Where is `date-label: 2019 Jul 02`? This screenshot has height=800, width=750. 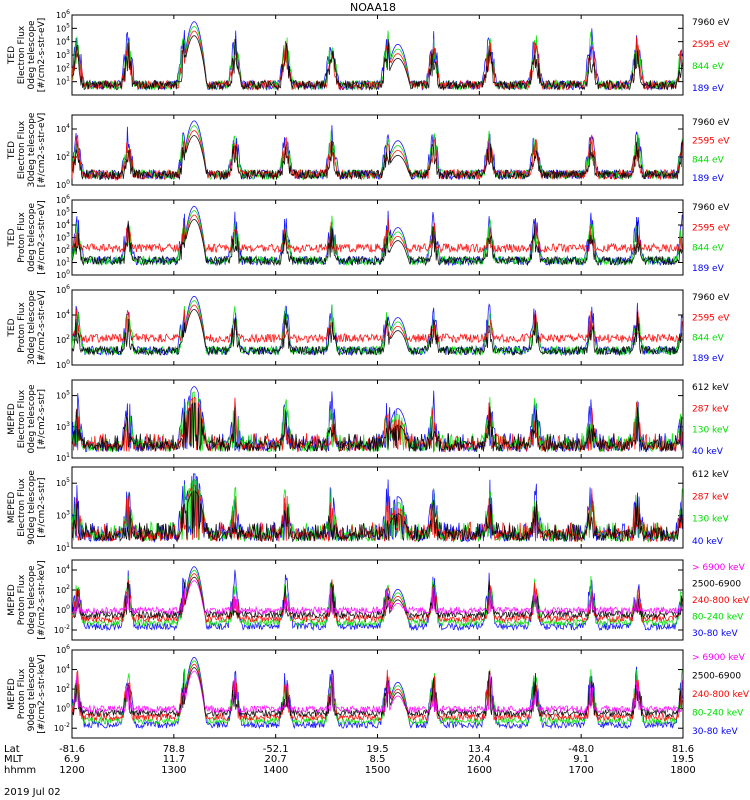
date-label: 2019 Jul 02 is located at coordinates (32, 792).